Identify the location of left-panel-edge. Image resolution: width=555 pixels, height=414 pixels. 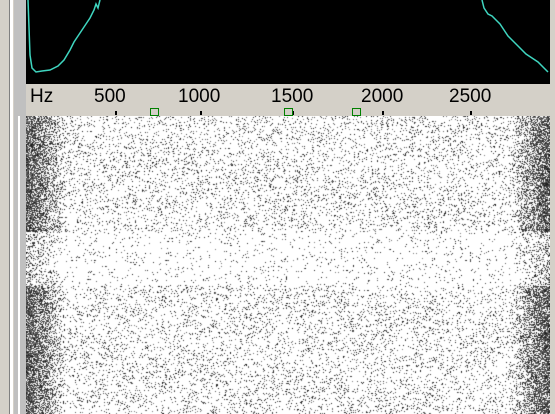
(11, 207).